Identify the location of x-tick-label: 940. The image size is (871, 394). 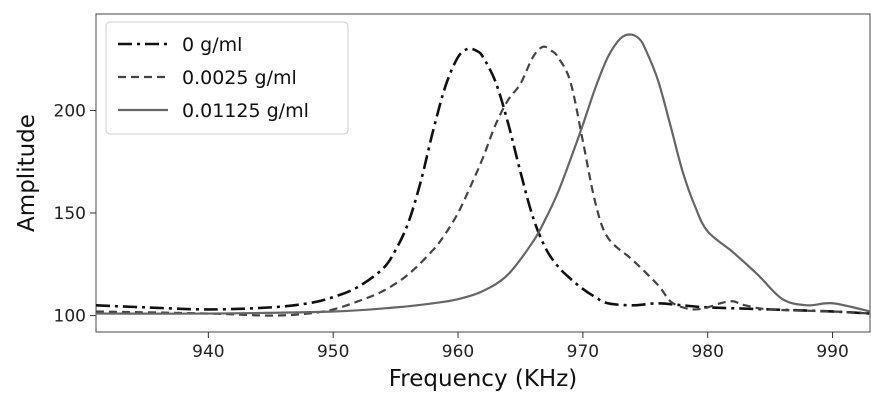
(208, 352).